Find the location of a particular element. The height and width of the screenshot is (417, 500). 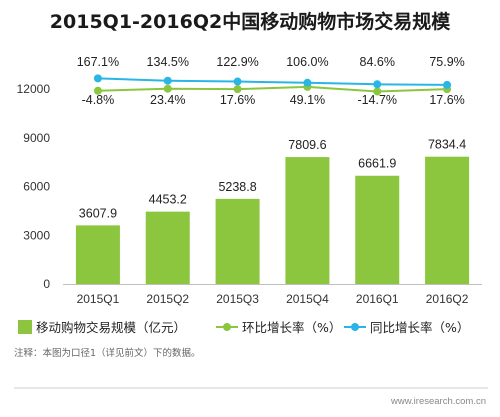

yoy-value-label: 84.6% is located at coordinates (377, 62).